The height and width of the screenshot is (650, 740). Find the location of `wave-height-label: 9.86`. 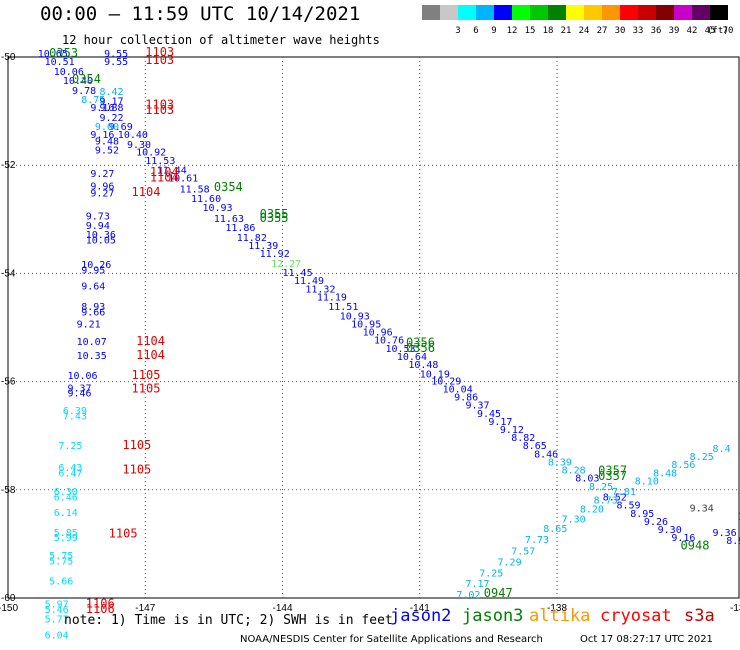

wave-height-label: 9.86 is located at coordinates (466, 398).